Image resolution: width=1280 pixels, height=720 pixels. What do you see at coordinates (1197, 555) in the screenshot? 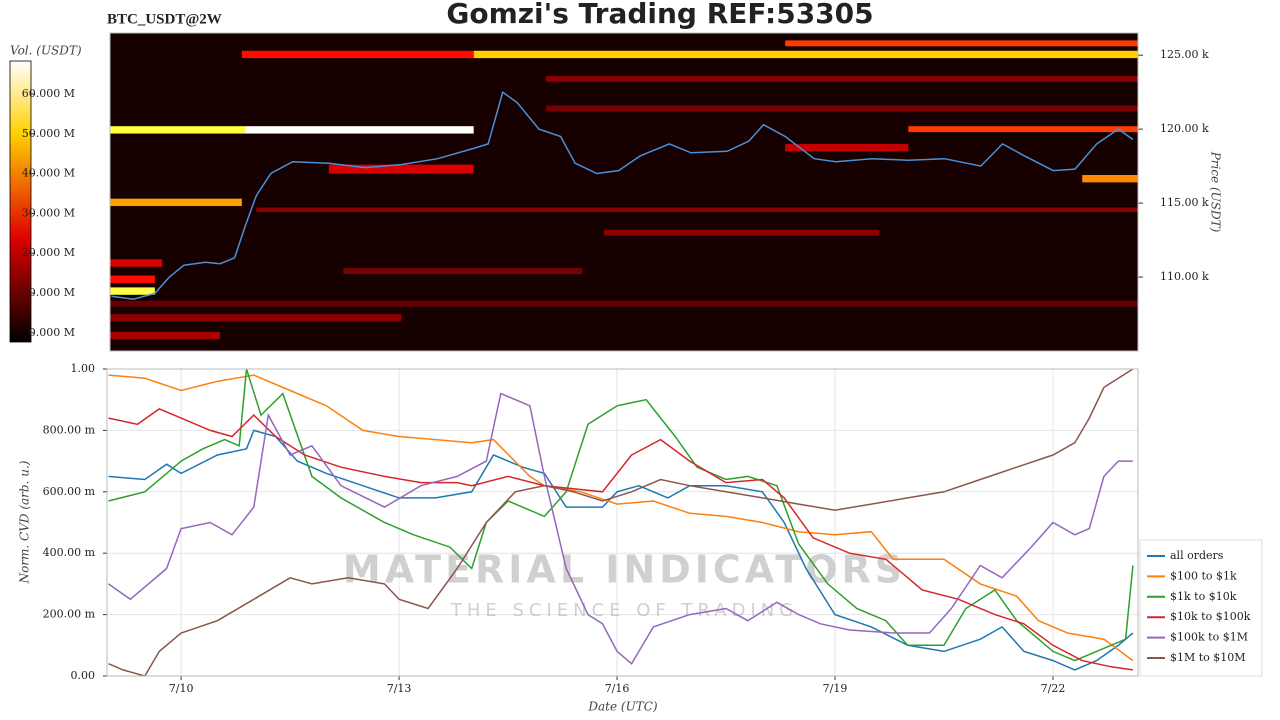
I see `legend-label: all orders` at bounding box center [1197, 555].